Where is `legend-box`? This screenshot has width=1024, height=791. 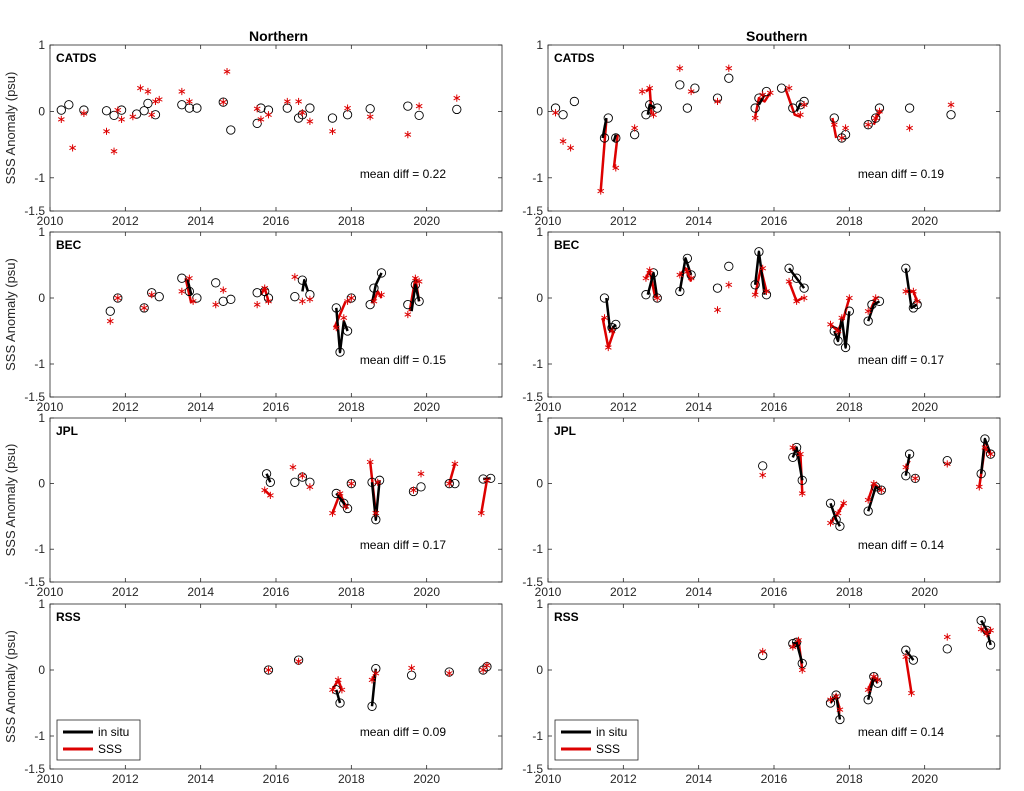 legend-box is located at coordinates (596, 740).